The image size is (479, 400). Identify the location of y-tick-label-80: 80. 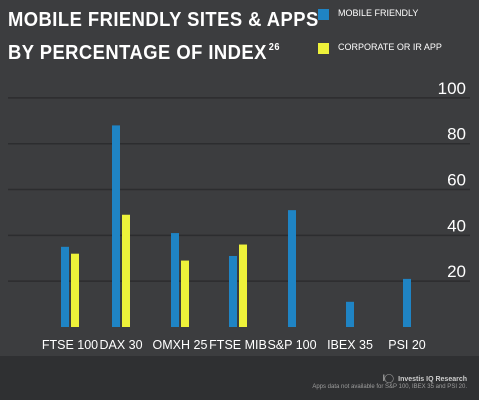
(456, 134).